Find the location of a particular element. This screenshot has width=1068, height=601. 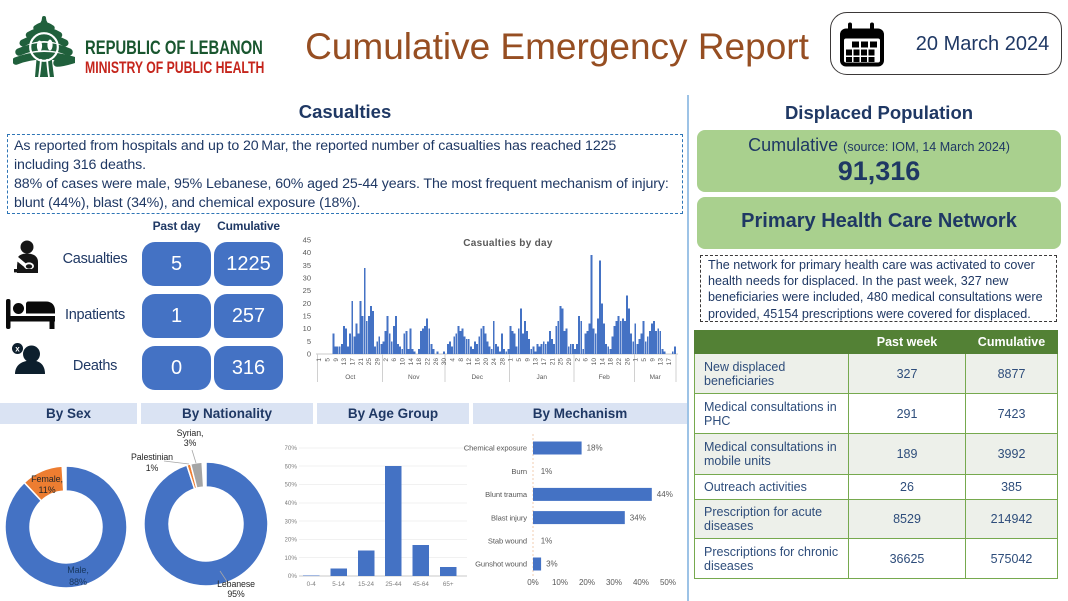

svg-text: 65+ is located at coordinates (448, 584).